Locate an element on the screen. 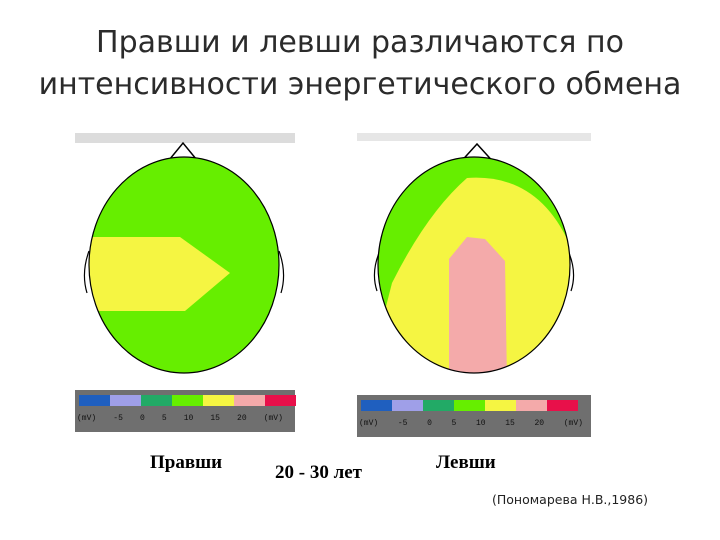  scale-labels-right: (mV) -5 0 5 10 15 20 (mV) is located at coordinates (471, 423).